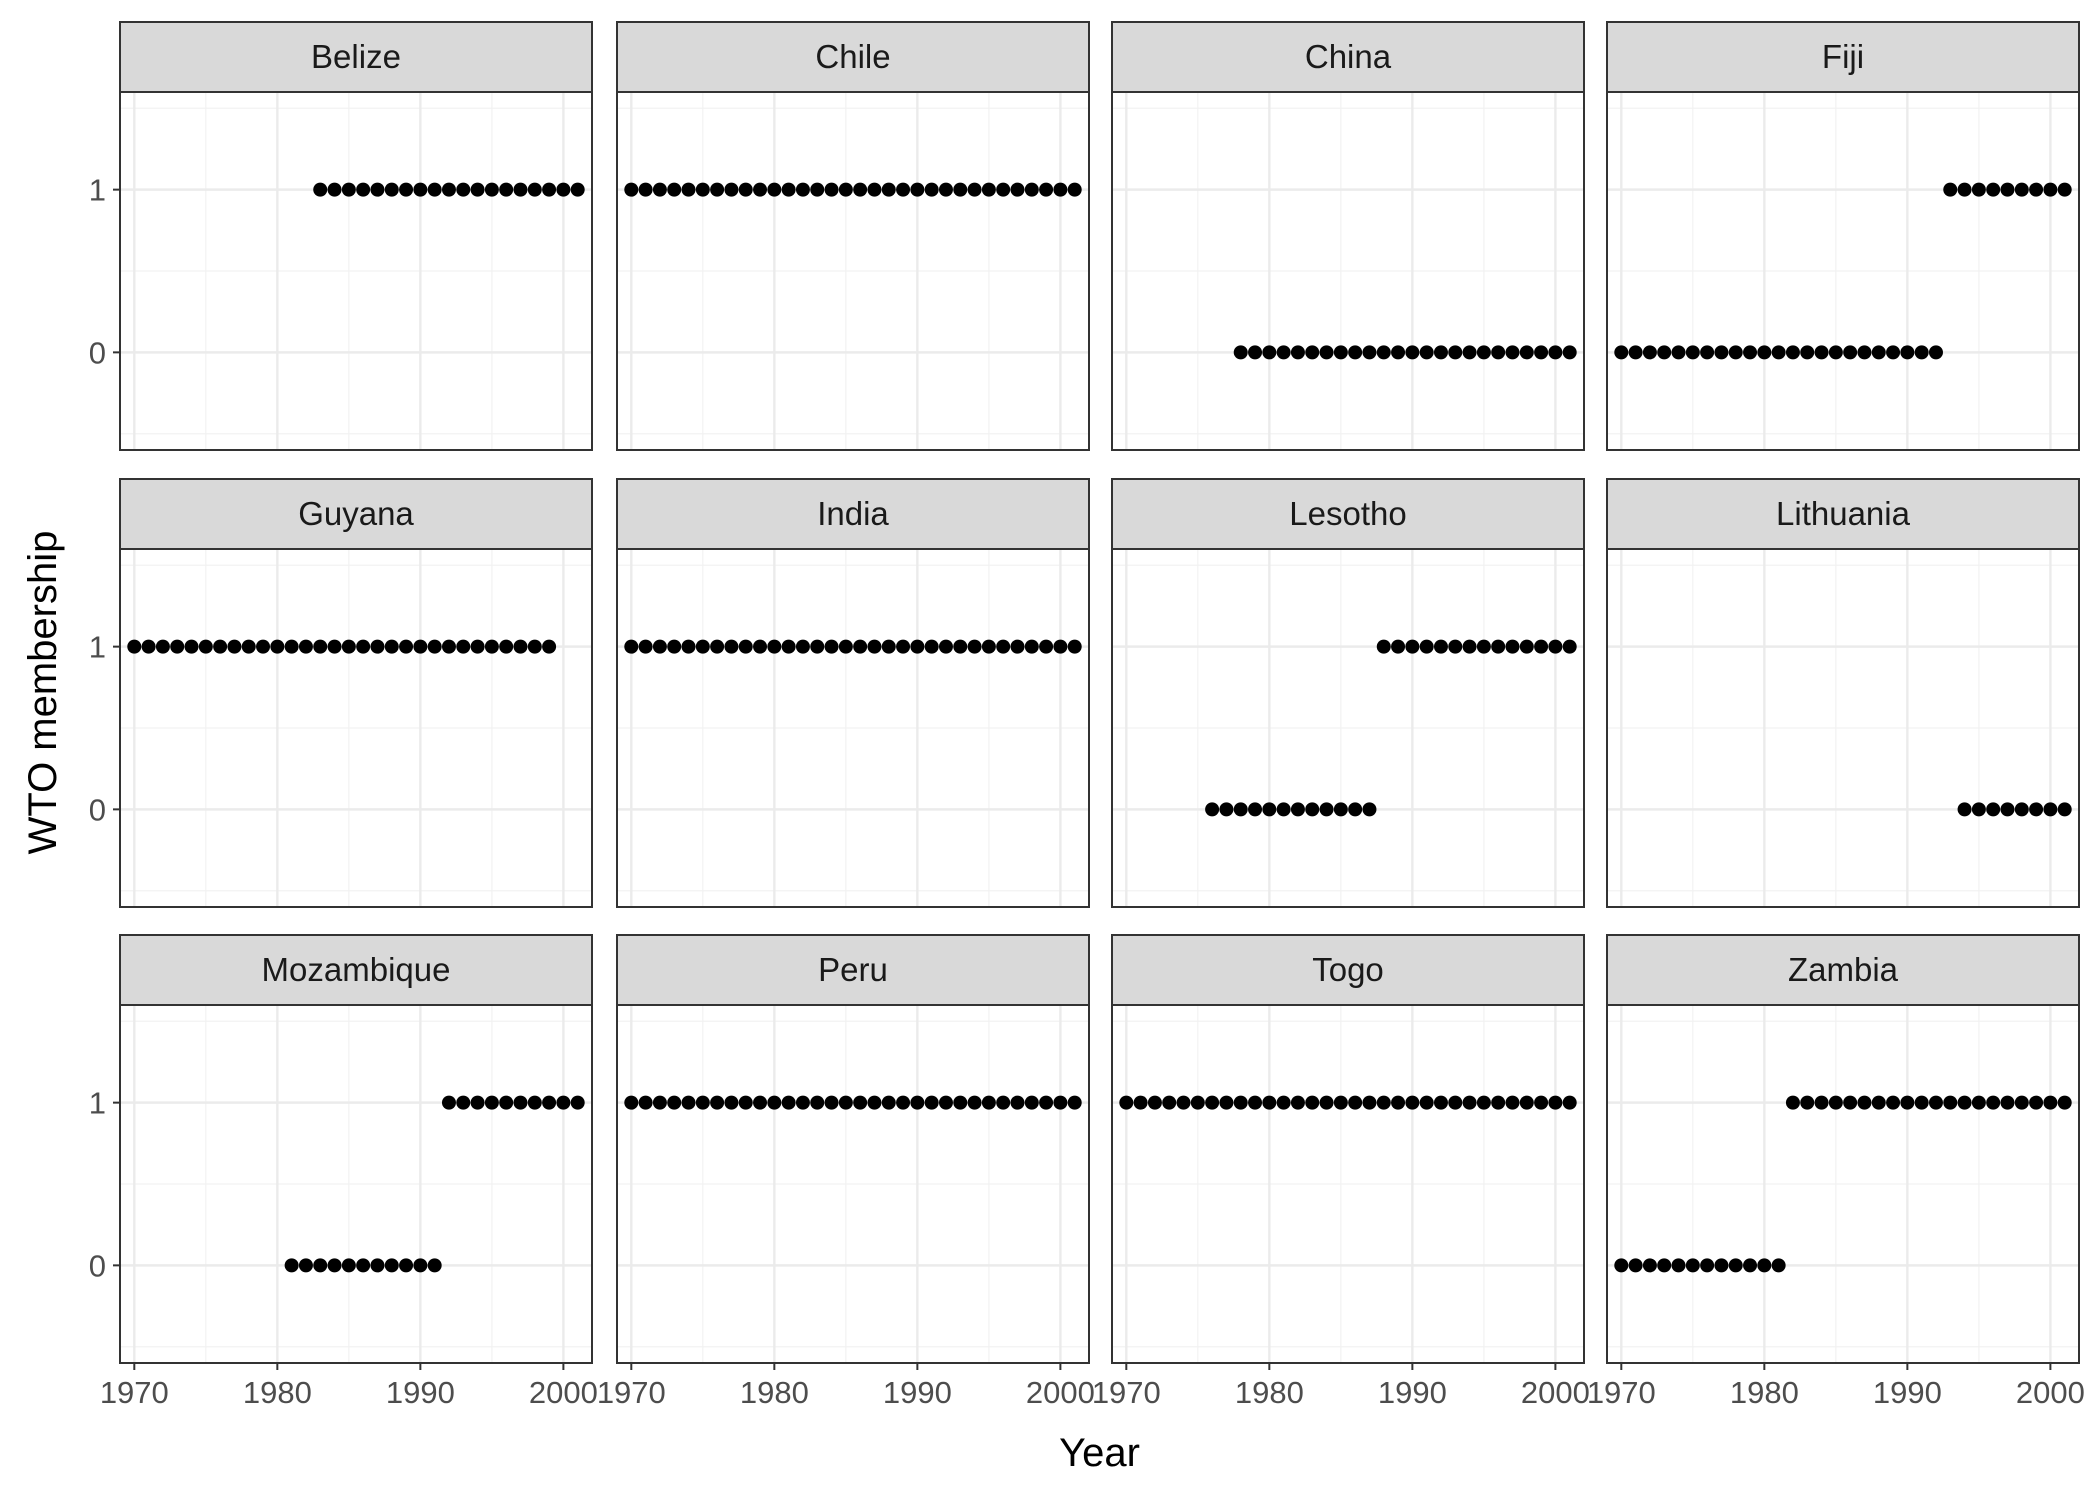 This screenshot has width=2100, height=1499. Describe the element at coordinates (1843, 57) in the screenshot. I see `facet-strip` at that location.